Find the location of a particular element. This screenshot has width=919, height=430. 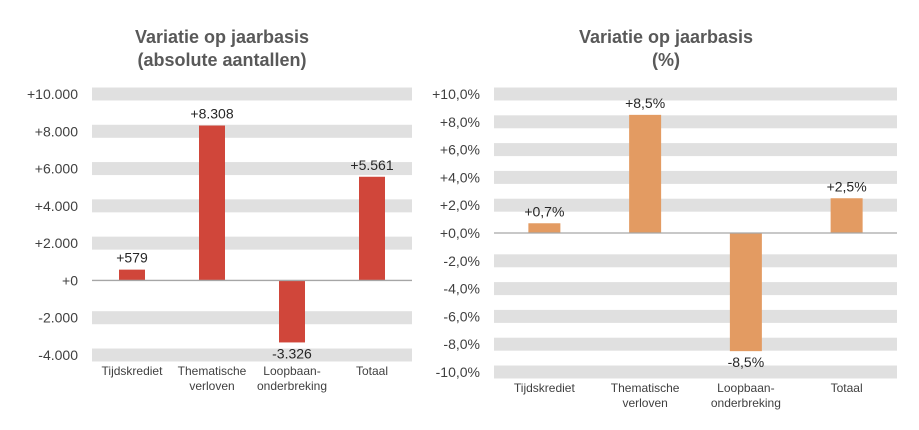

data-label: +0,7% is located at coordinates (544, 211).